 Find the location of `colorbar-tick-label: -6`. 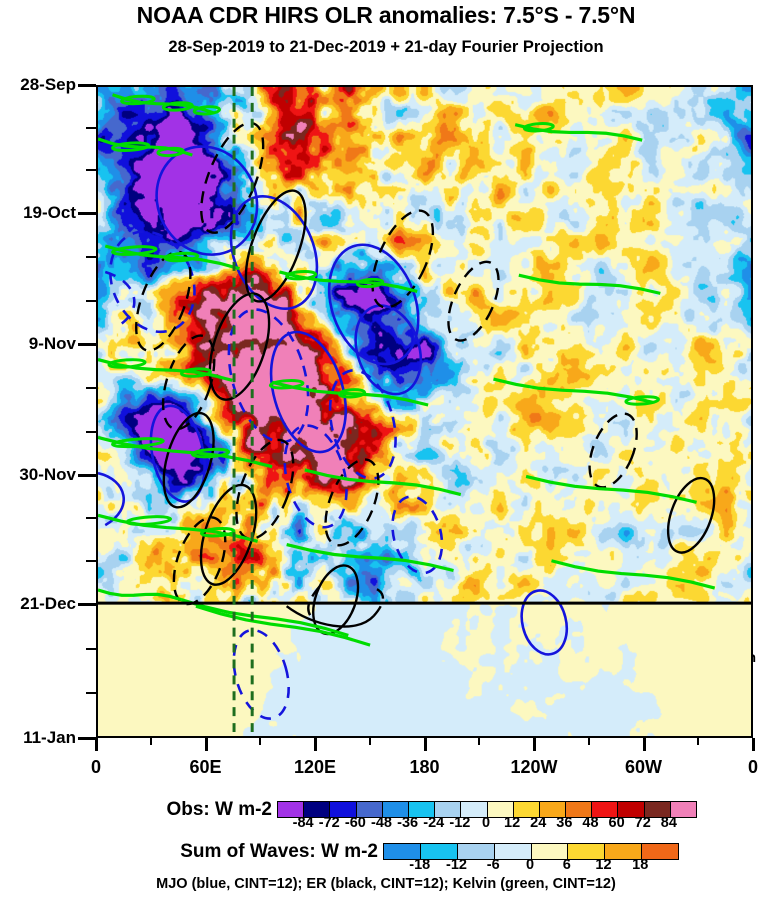

colorbar-tick-label: -6 is located at coordinates (493, 865).